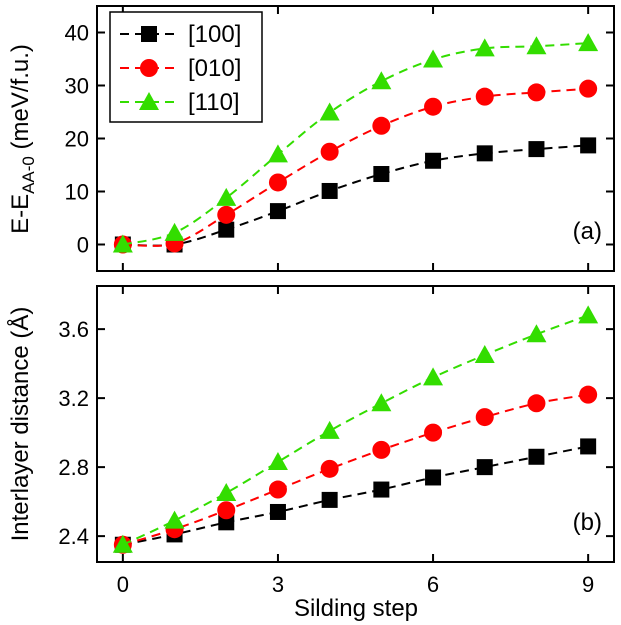 The height and width of the screenshot is (625, 621). What do you see at coordinates (20, 424) in the screenshot?
I see `y-axis-title-b: Interlayer distance (Å)` at bounding box center [20, 424].